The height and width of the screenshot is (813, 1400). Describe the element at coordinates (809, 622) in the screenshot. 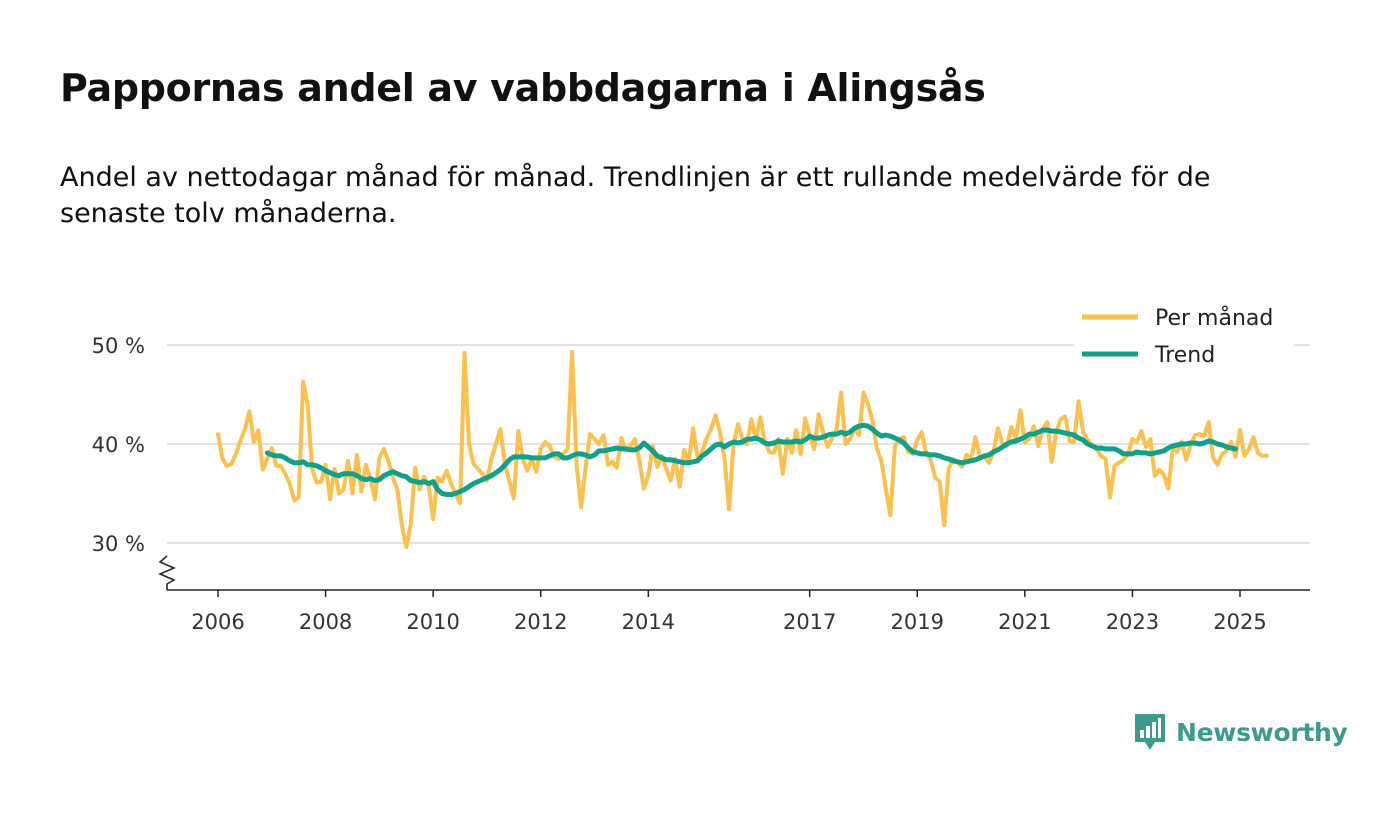

I see `x-tick-label: 2017` at that location.